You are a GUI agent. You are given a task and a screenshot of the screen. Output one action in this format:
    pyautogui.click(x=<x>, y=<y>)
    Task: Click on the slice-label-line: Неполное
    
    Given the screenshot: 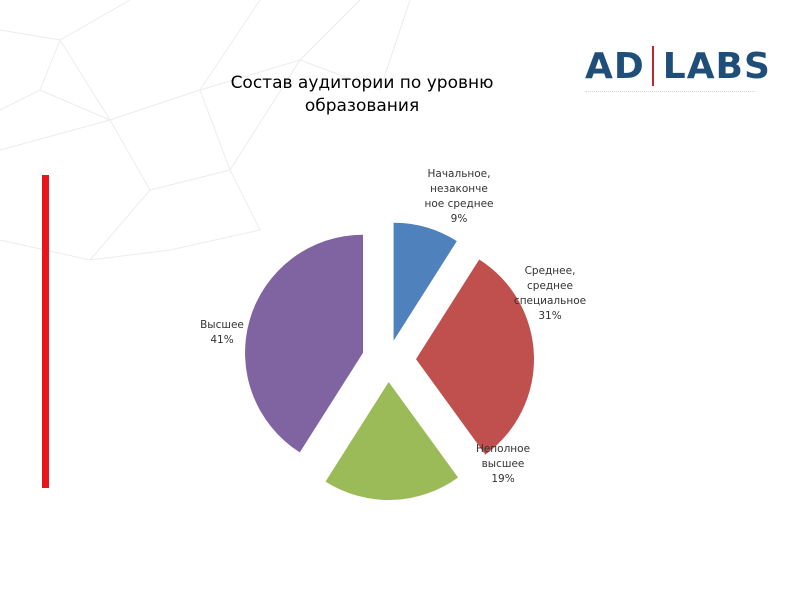 What is the action you would take?
    pyautogui.click(x=503, y=449)
    